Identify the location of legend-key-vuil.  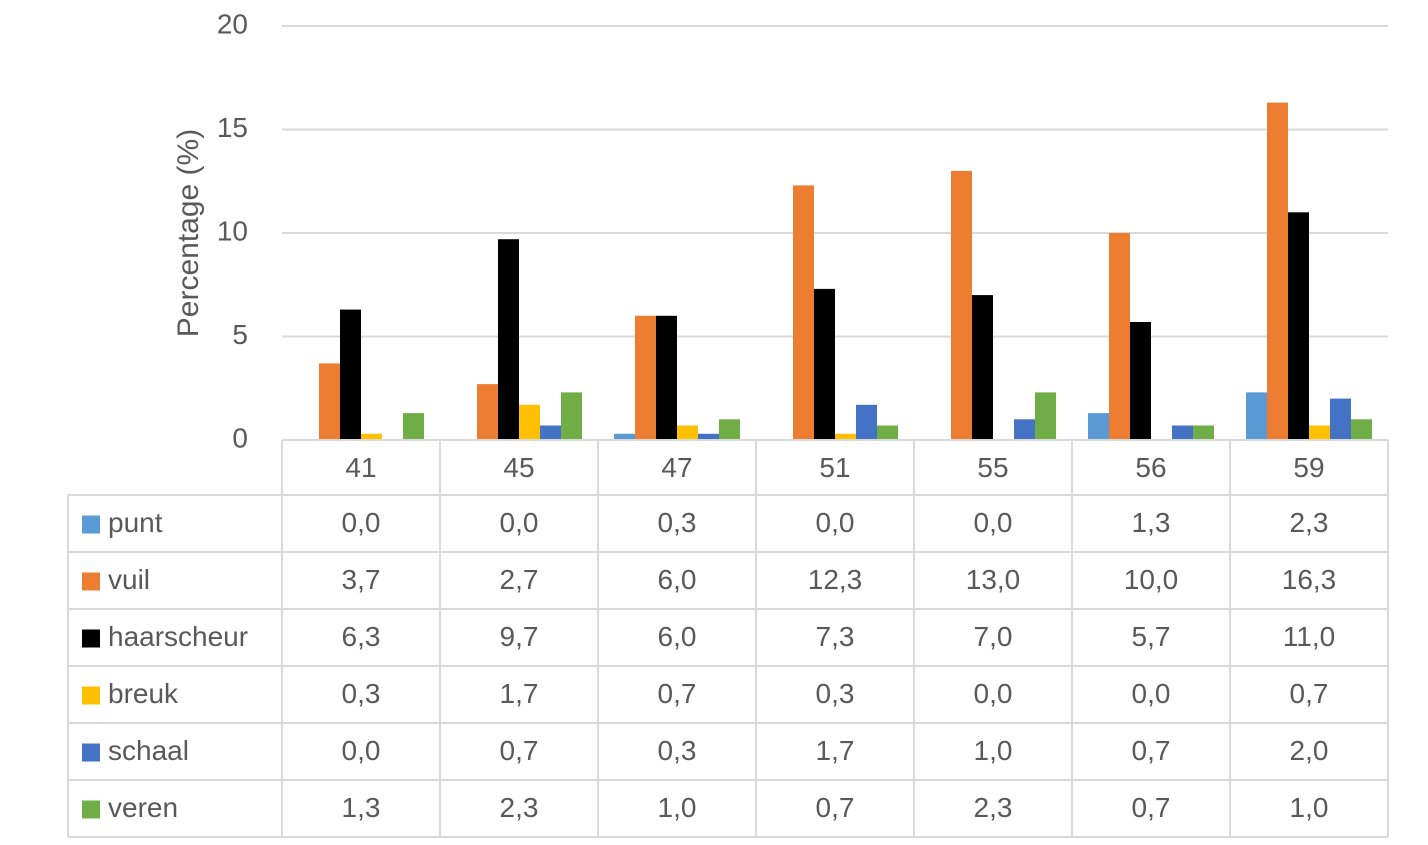
(91, 581).